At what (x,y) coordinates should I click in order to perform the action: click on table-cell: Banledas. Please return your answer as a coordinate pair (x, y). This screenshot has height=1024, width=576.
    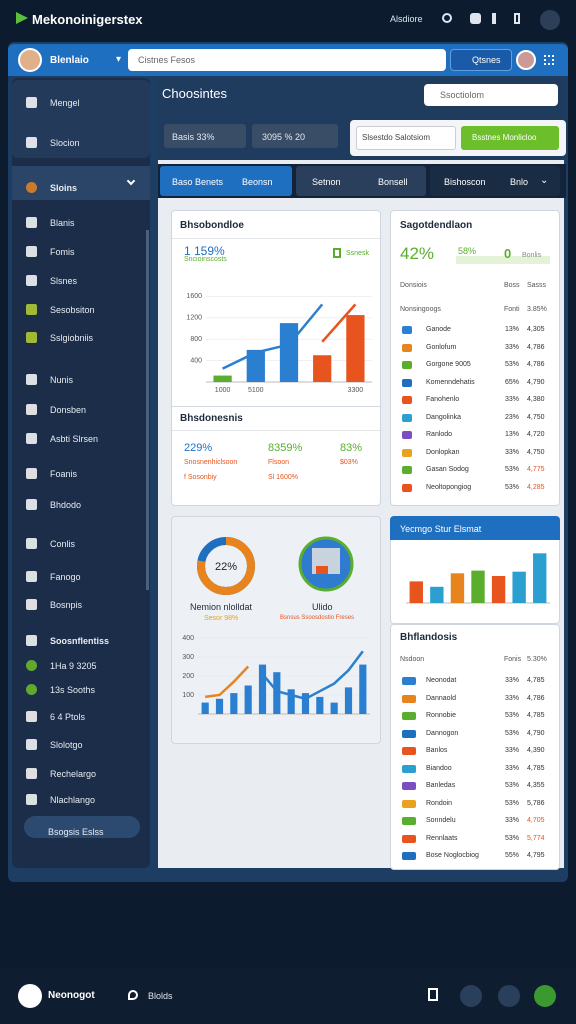
    Looking at the image, I should click on (441, 785).